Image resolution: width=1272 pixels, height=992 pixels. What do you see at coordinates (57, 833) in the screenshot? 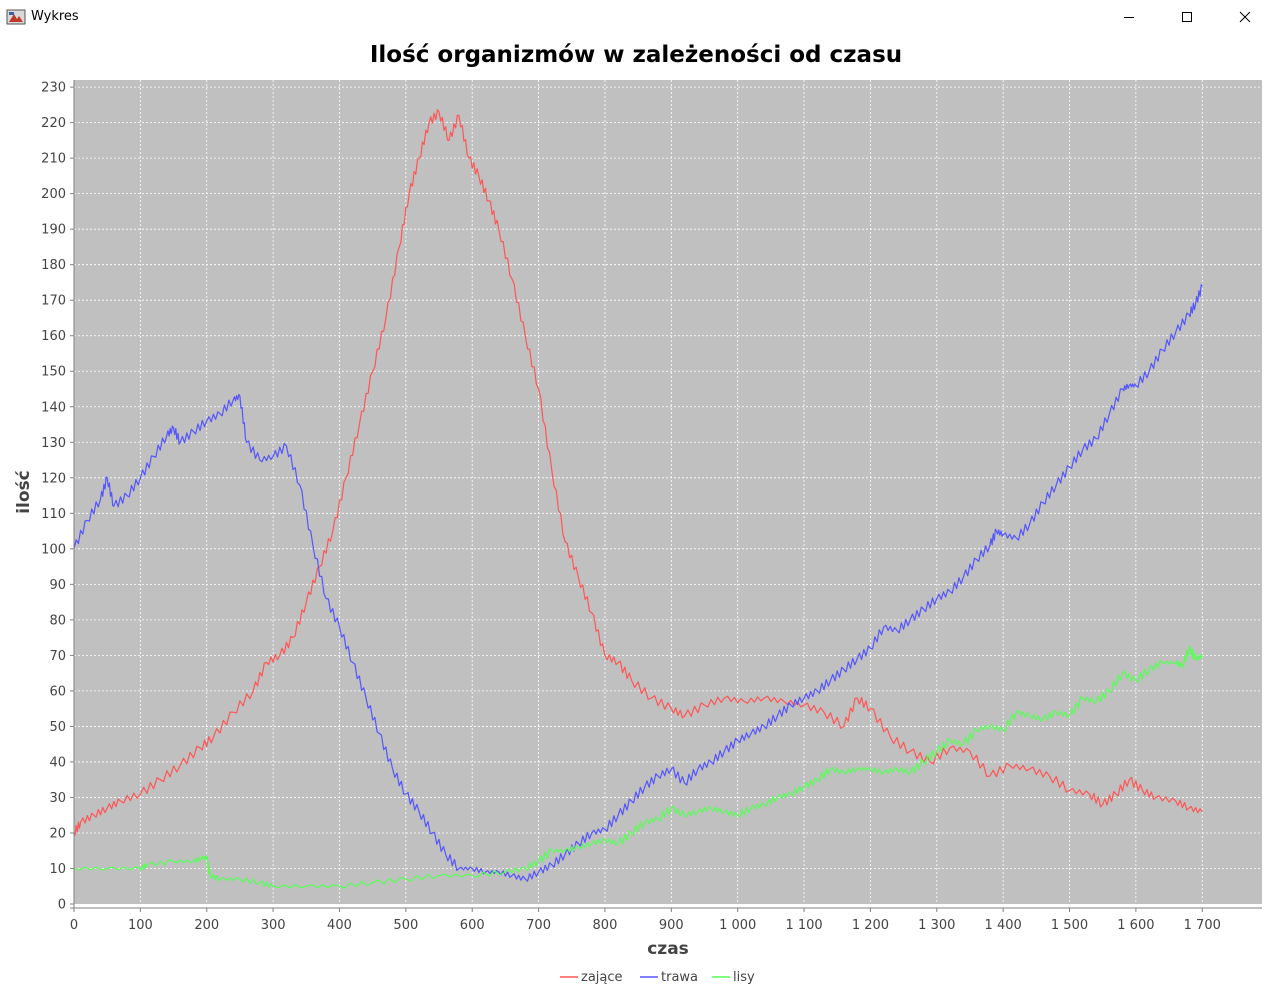
I see `y-tick-label: 20` at bounding box center [57, 833].